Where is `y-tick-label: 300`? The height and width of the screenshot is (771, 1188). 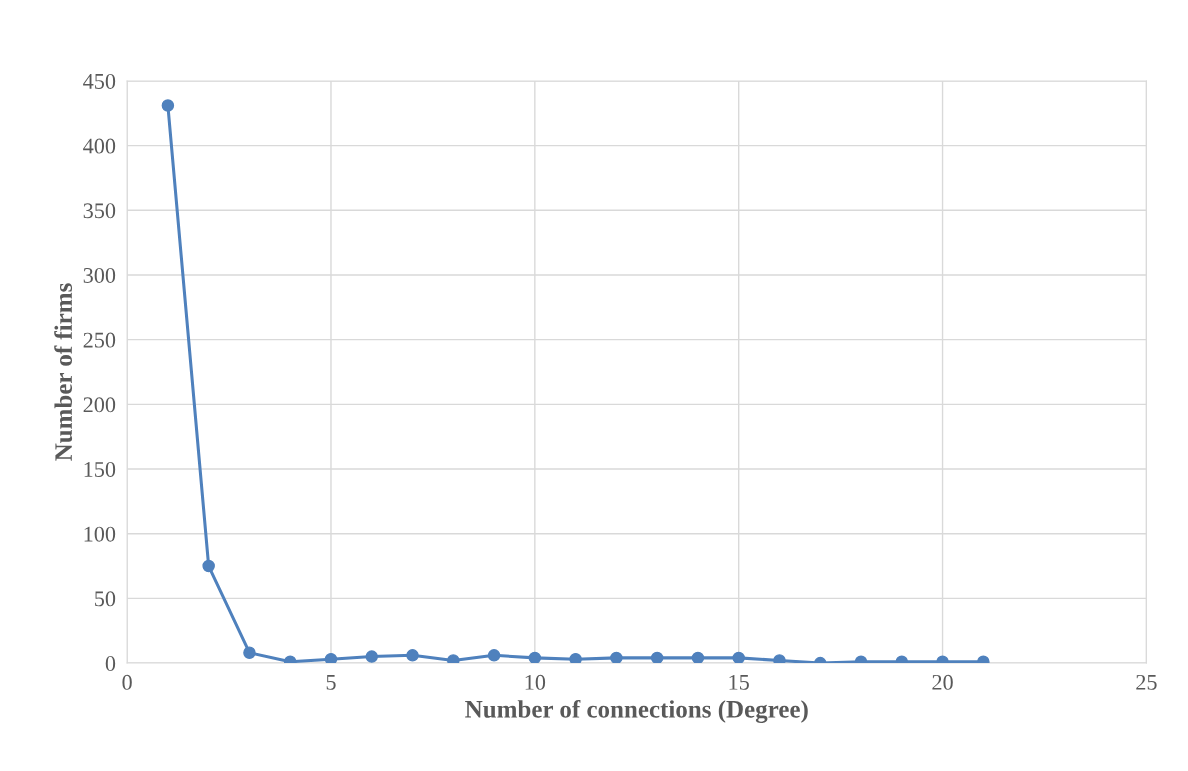
y-tick-label: 300 is located at coordinates (99, 275).